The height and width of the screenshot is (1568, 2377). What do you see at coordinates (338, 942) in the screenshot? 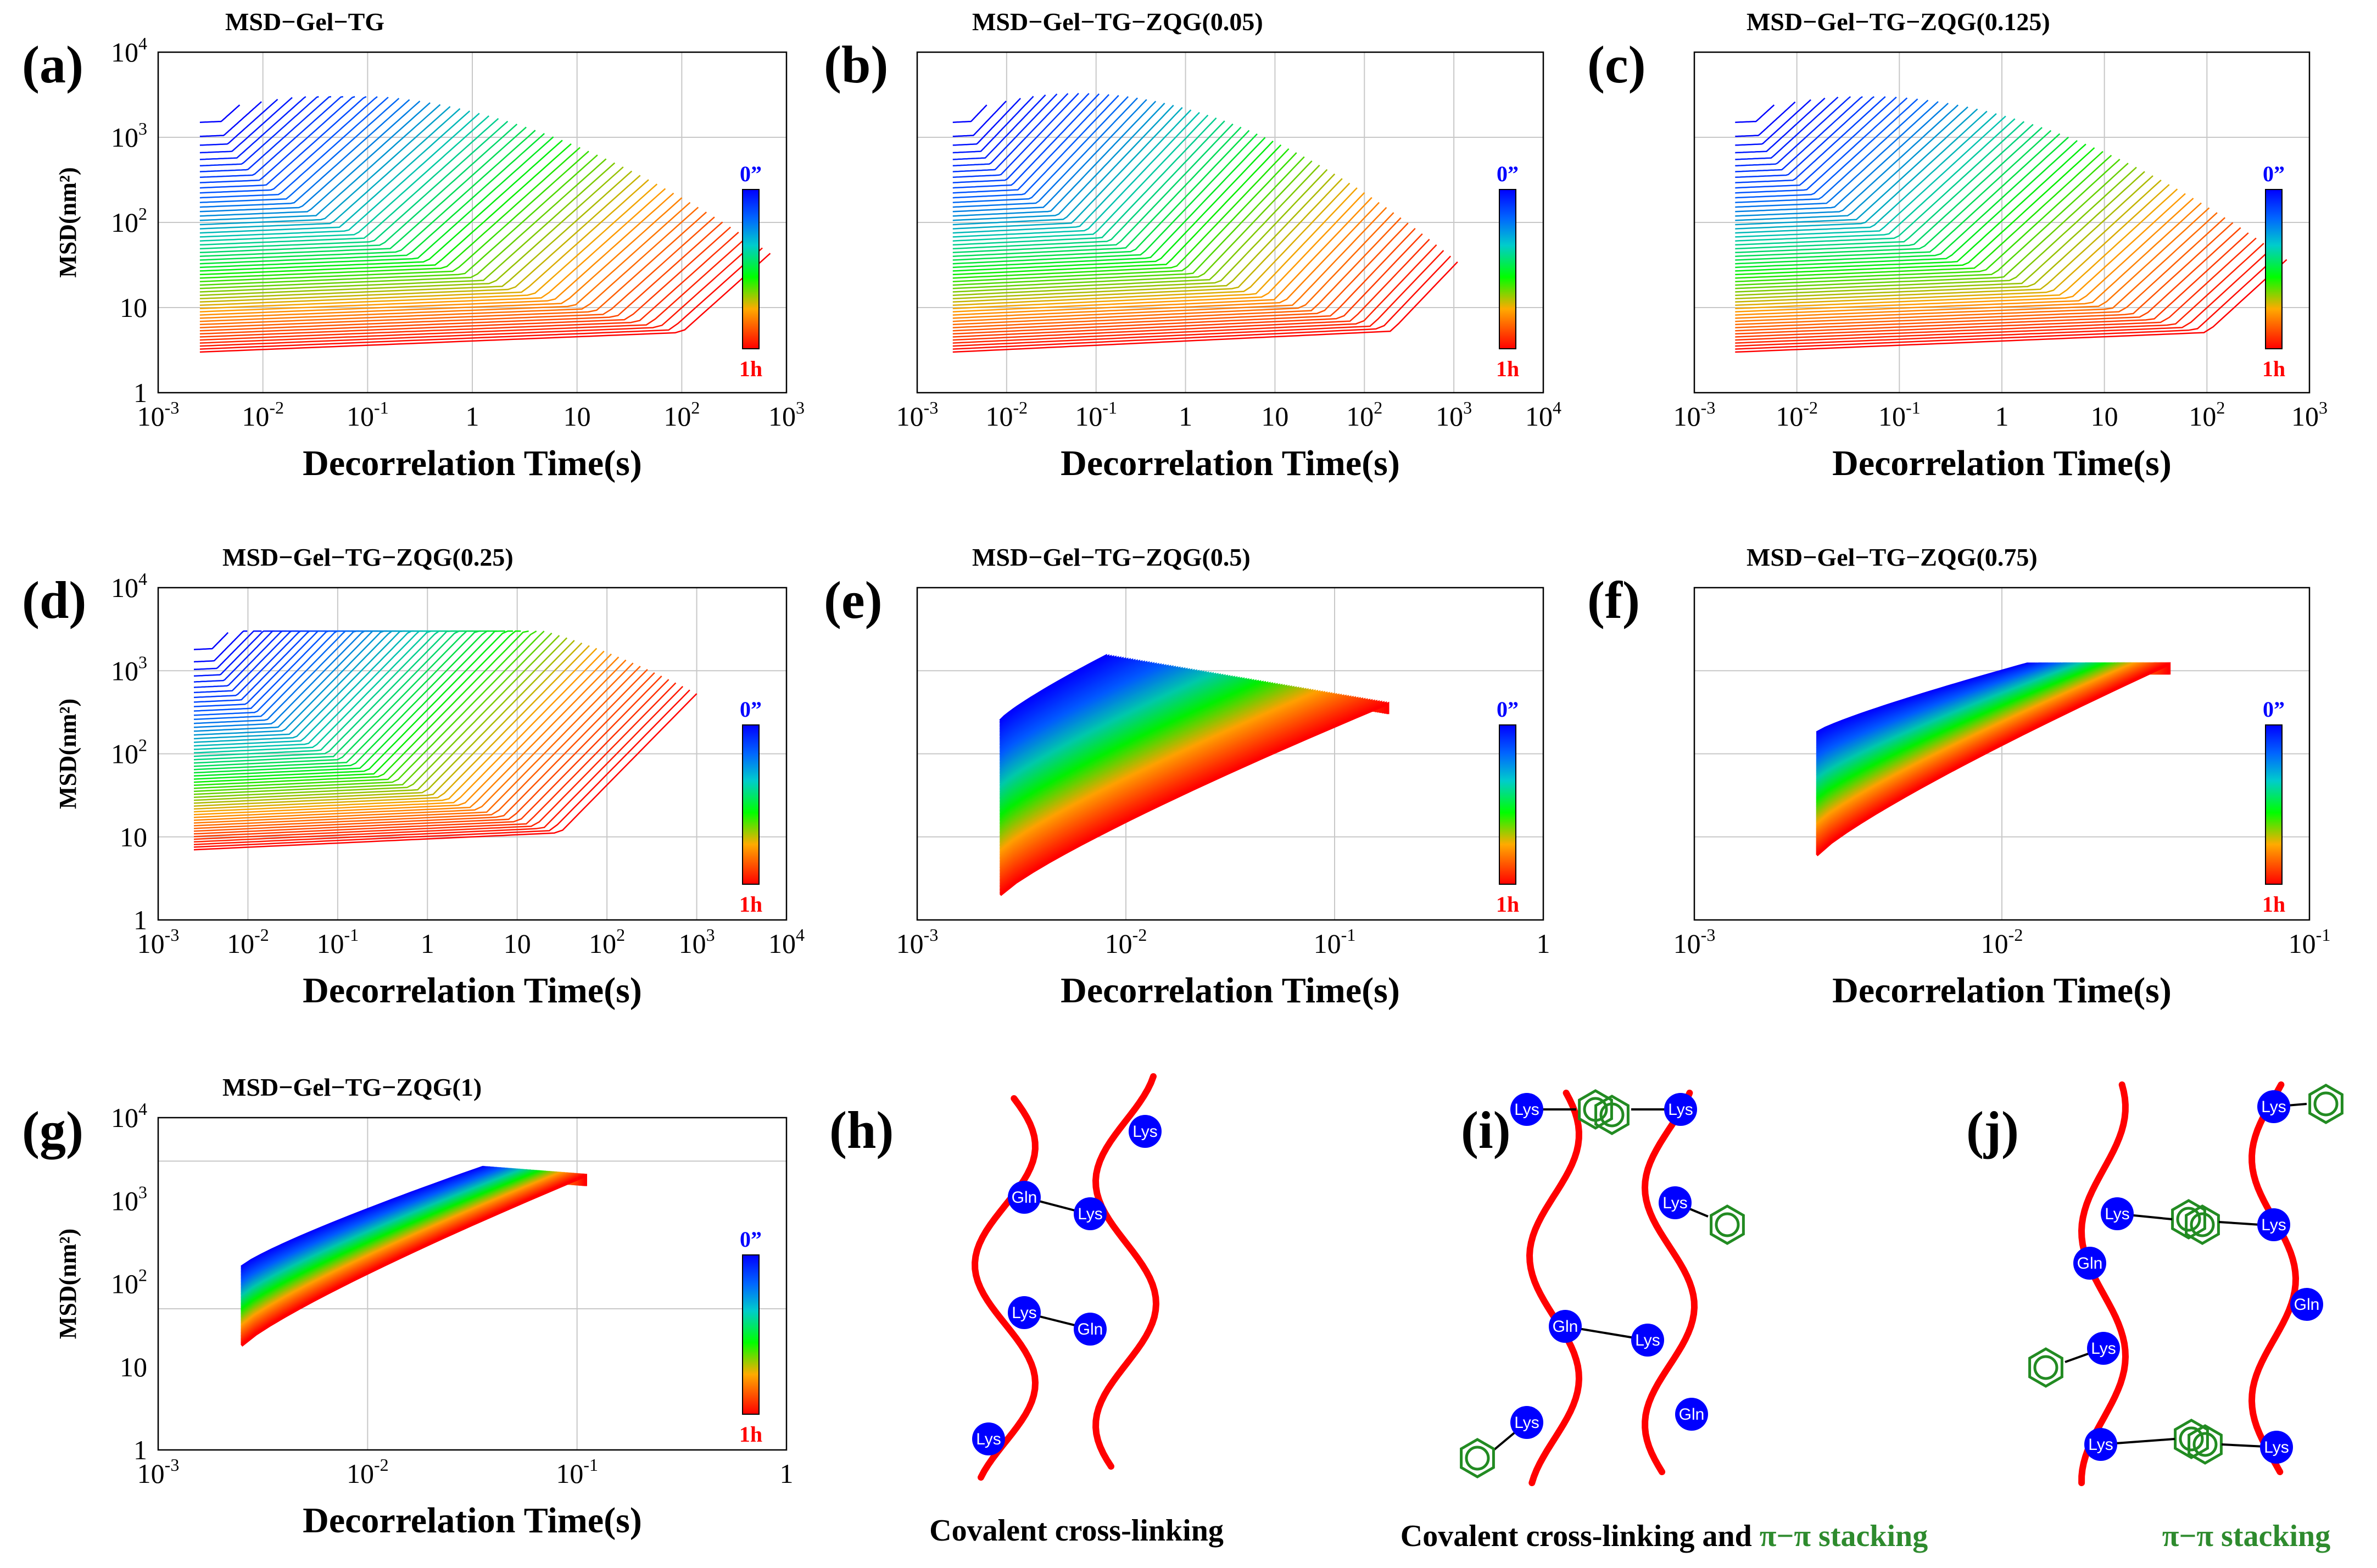
I see `x-tick-label: 10⁻¹` at bounding box center [338, 942].